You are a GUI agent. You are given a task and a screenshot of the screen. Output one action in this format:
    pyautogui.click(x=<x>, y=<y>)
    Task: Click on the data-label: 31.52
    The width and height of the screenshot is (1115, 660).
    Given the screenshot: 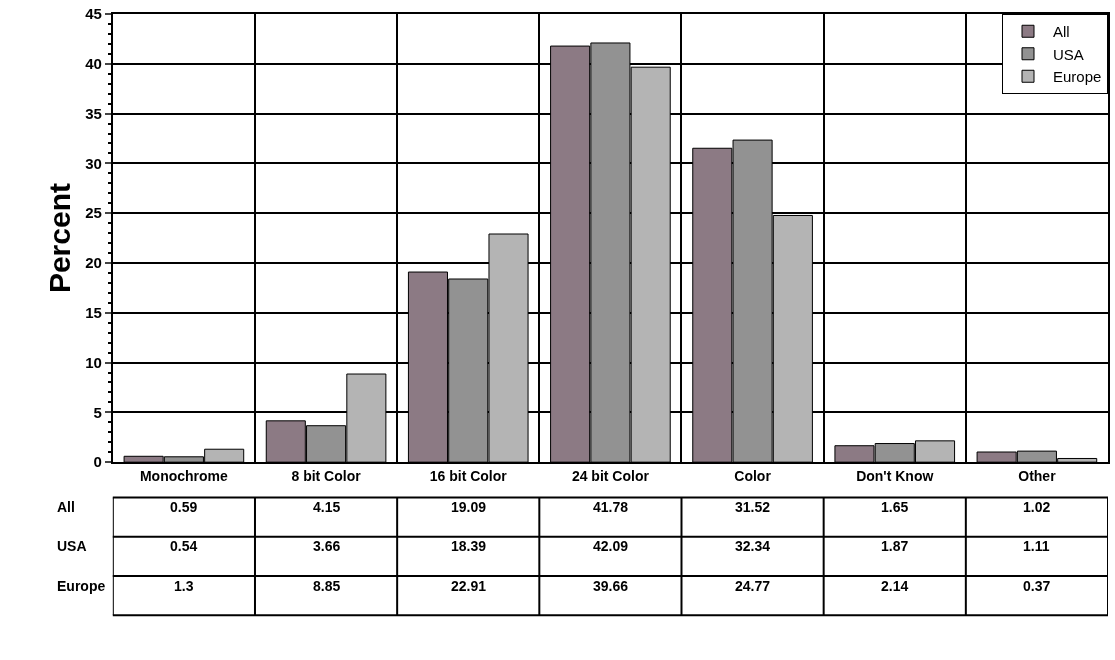 What is the action you would take?
    pyautogui.click(x=753, y=507)
    